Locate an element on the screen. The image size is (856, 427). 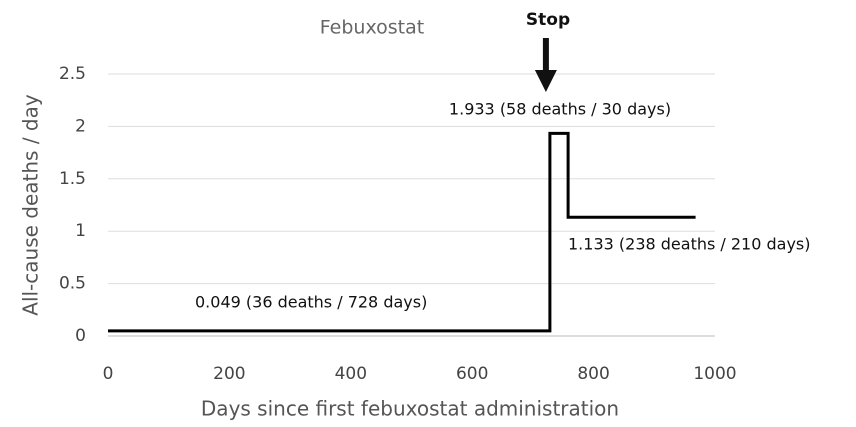
y-tick-label: 1.5 is located at coordinates (72, 179).